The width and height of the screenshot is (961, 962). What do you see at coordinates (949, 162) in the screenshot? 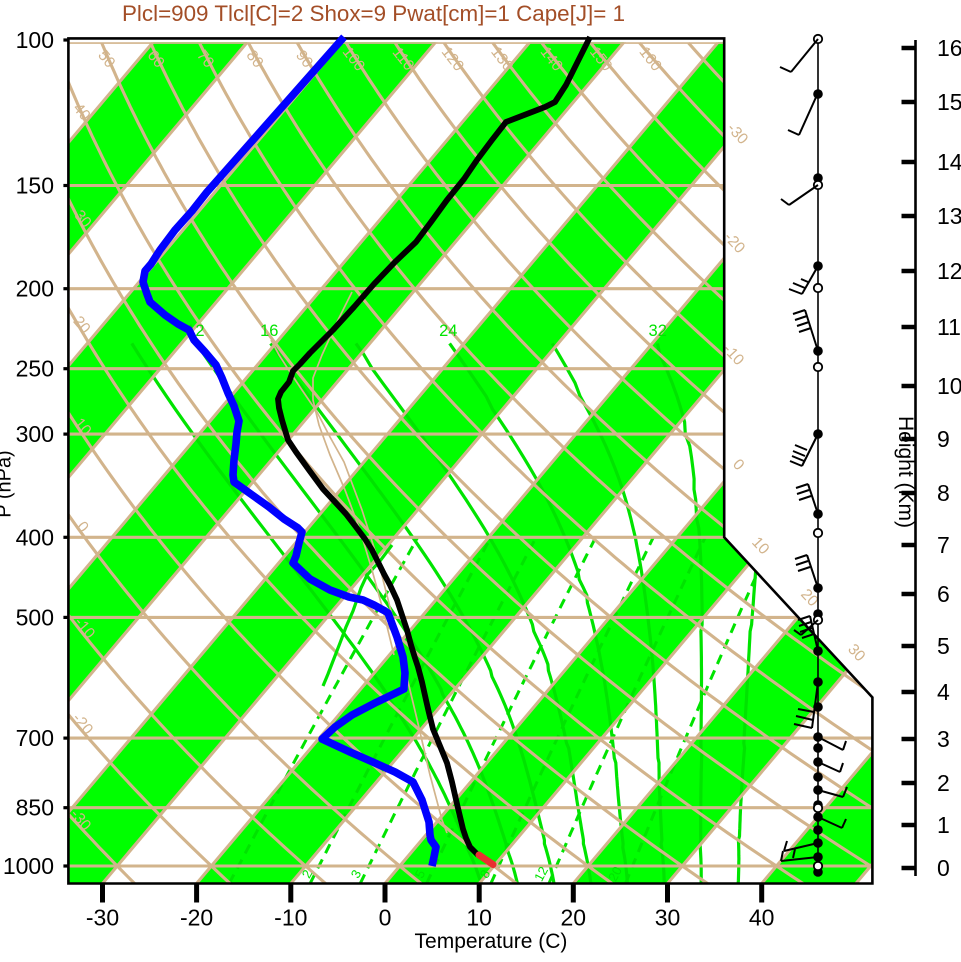
I see `svg-text: 14` at bounding box center [949, 162].